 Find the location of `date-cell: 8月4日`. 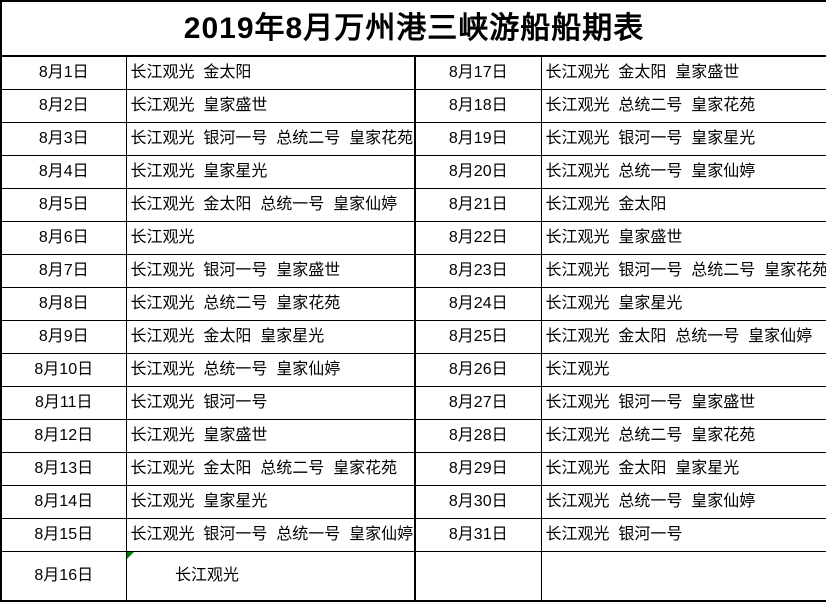

date-cell: 8月4日 is located at coordinates (63, 171).